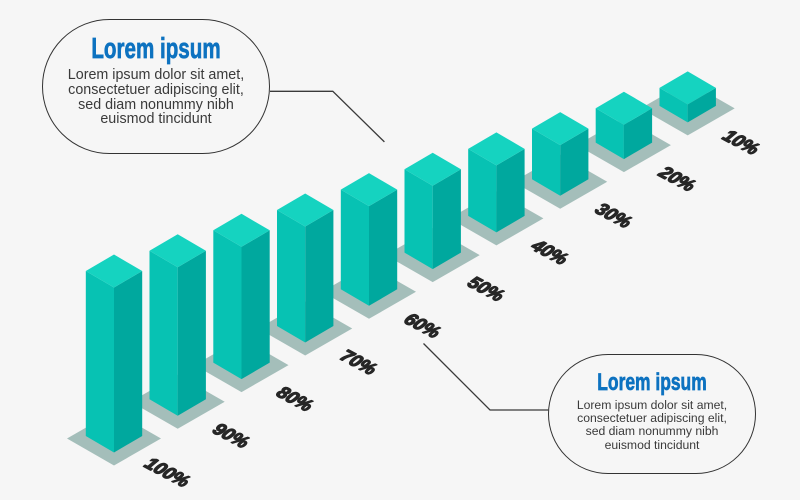 This screenshot has width=800, height=500. I want to click on svg-text: 60%, so click(422, 325).